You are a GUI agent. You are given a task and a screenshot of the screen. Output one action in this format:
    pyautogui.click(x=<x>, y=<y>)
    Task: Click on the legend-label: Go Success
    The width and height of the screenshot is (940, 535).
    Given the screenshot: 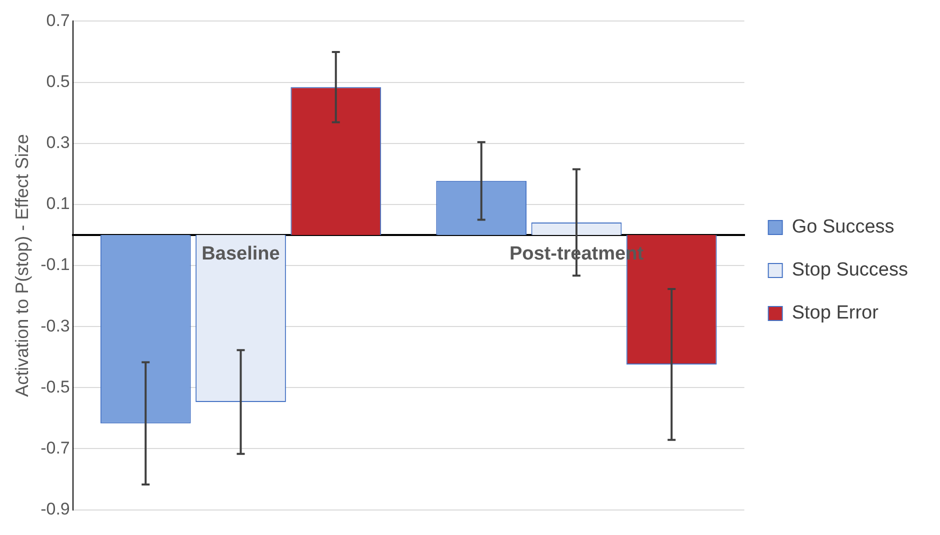 What is the action you would take?
    pyautogui.click(x=843, y=227)
    